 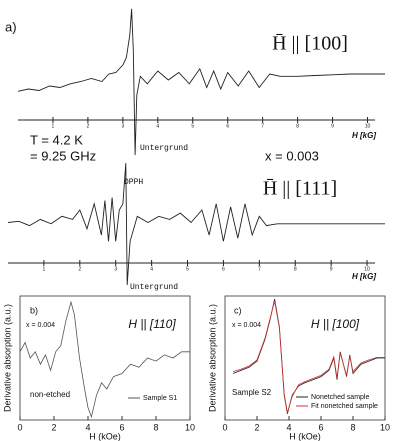 I want to click on panel-label: a), so click(x=11, y=26).